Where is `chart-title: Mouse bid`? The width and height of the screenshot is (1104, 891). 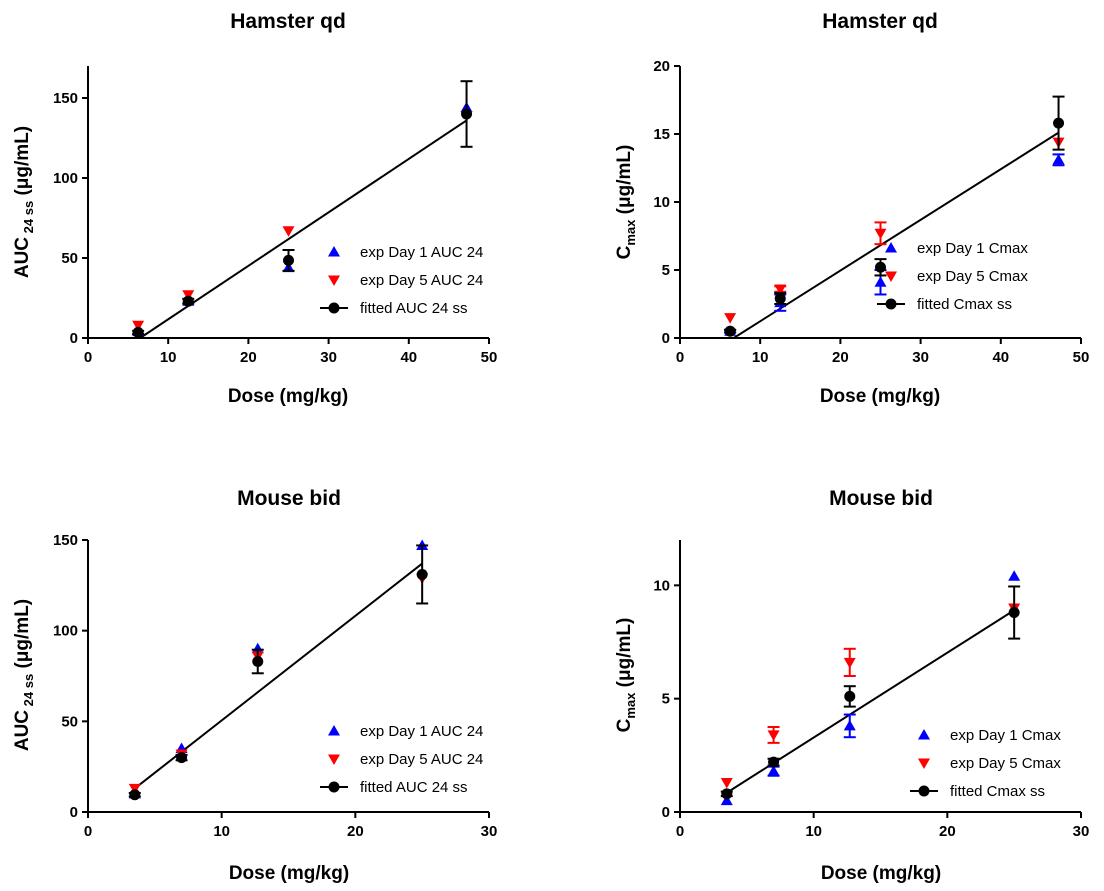
chart-title: Mouse bid is located at coordinates (289, 498).